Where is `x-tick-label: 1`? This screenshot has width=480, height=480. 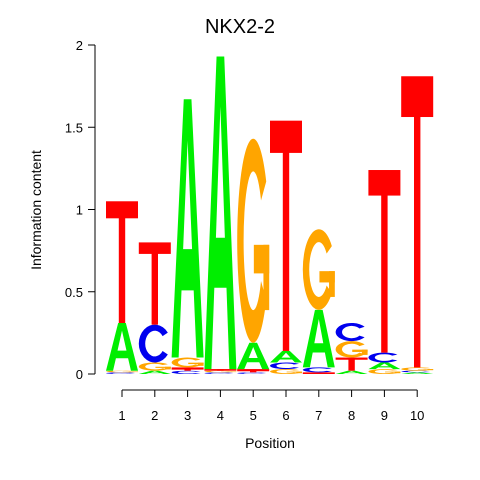
x-tick-label: 1 is located at coordinates (121, 415).